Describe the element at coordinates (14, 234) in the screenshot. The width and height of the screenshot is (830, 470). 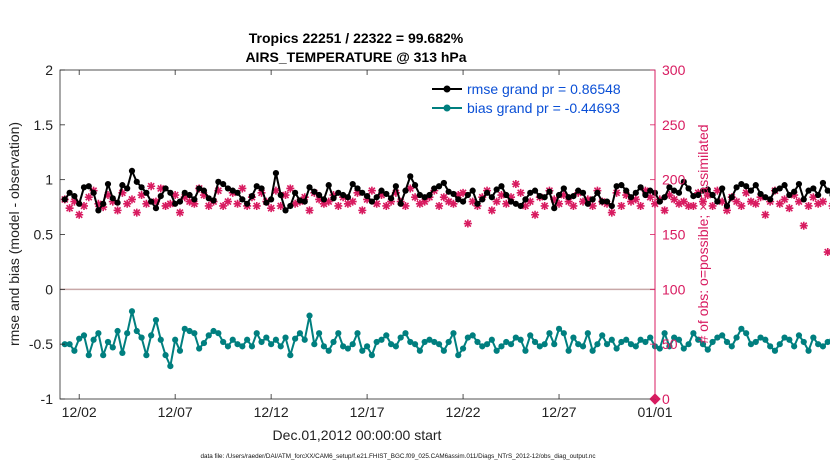
I see `y-axis-label-left: rmse and bias (model - observation)` at that location.